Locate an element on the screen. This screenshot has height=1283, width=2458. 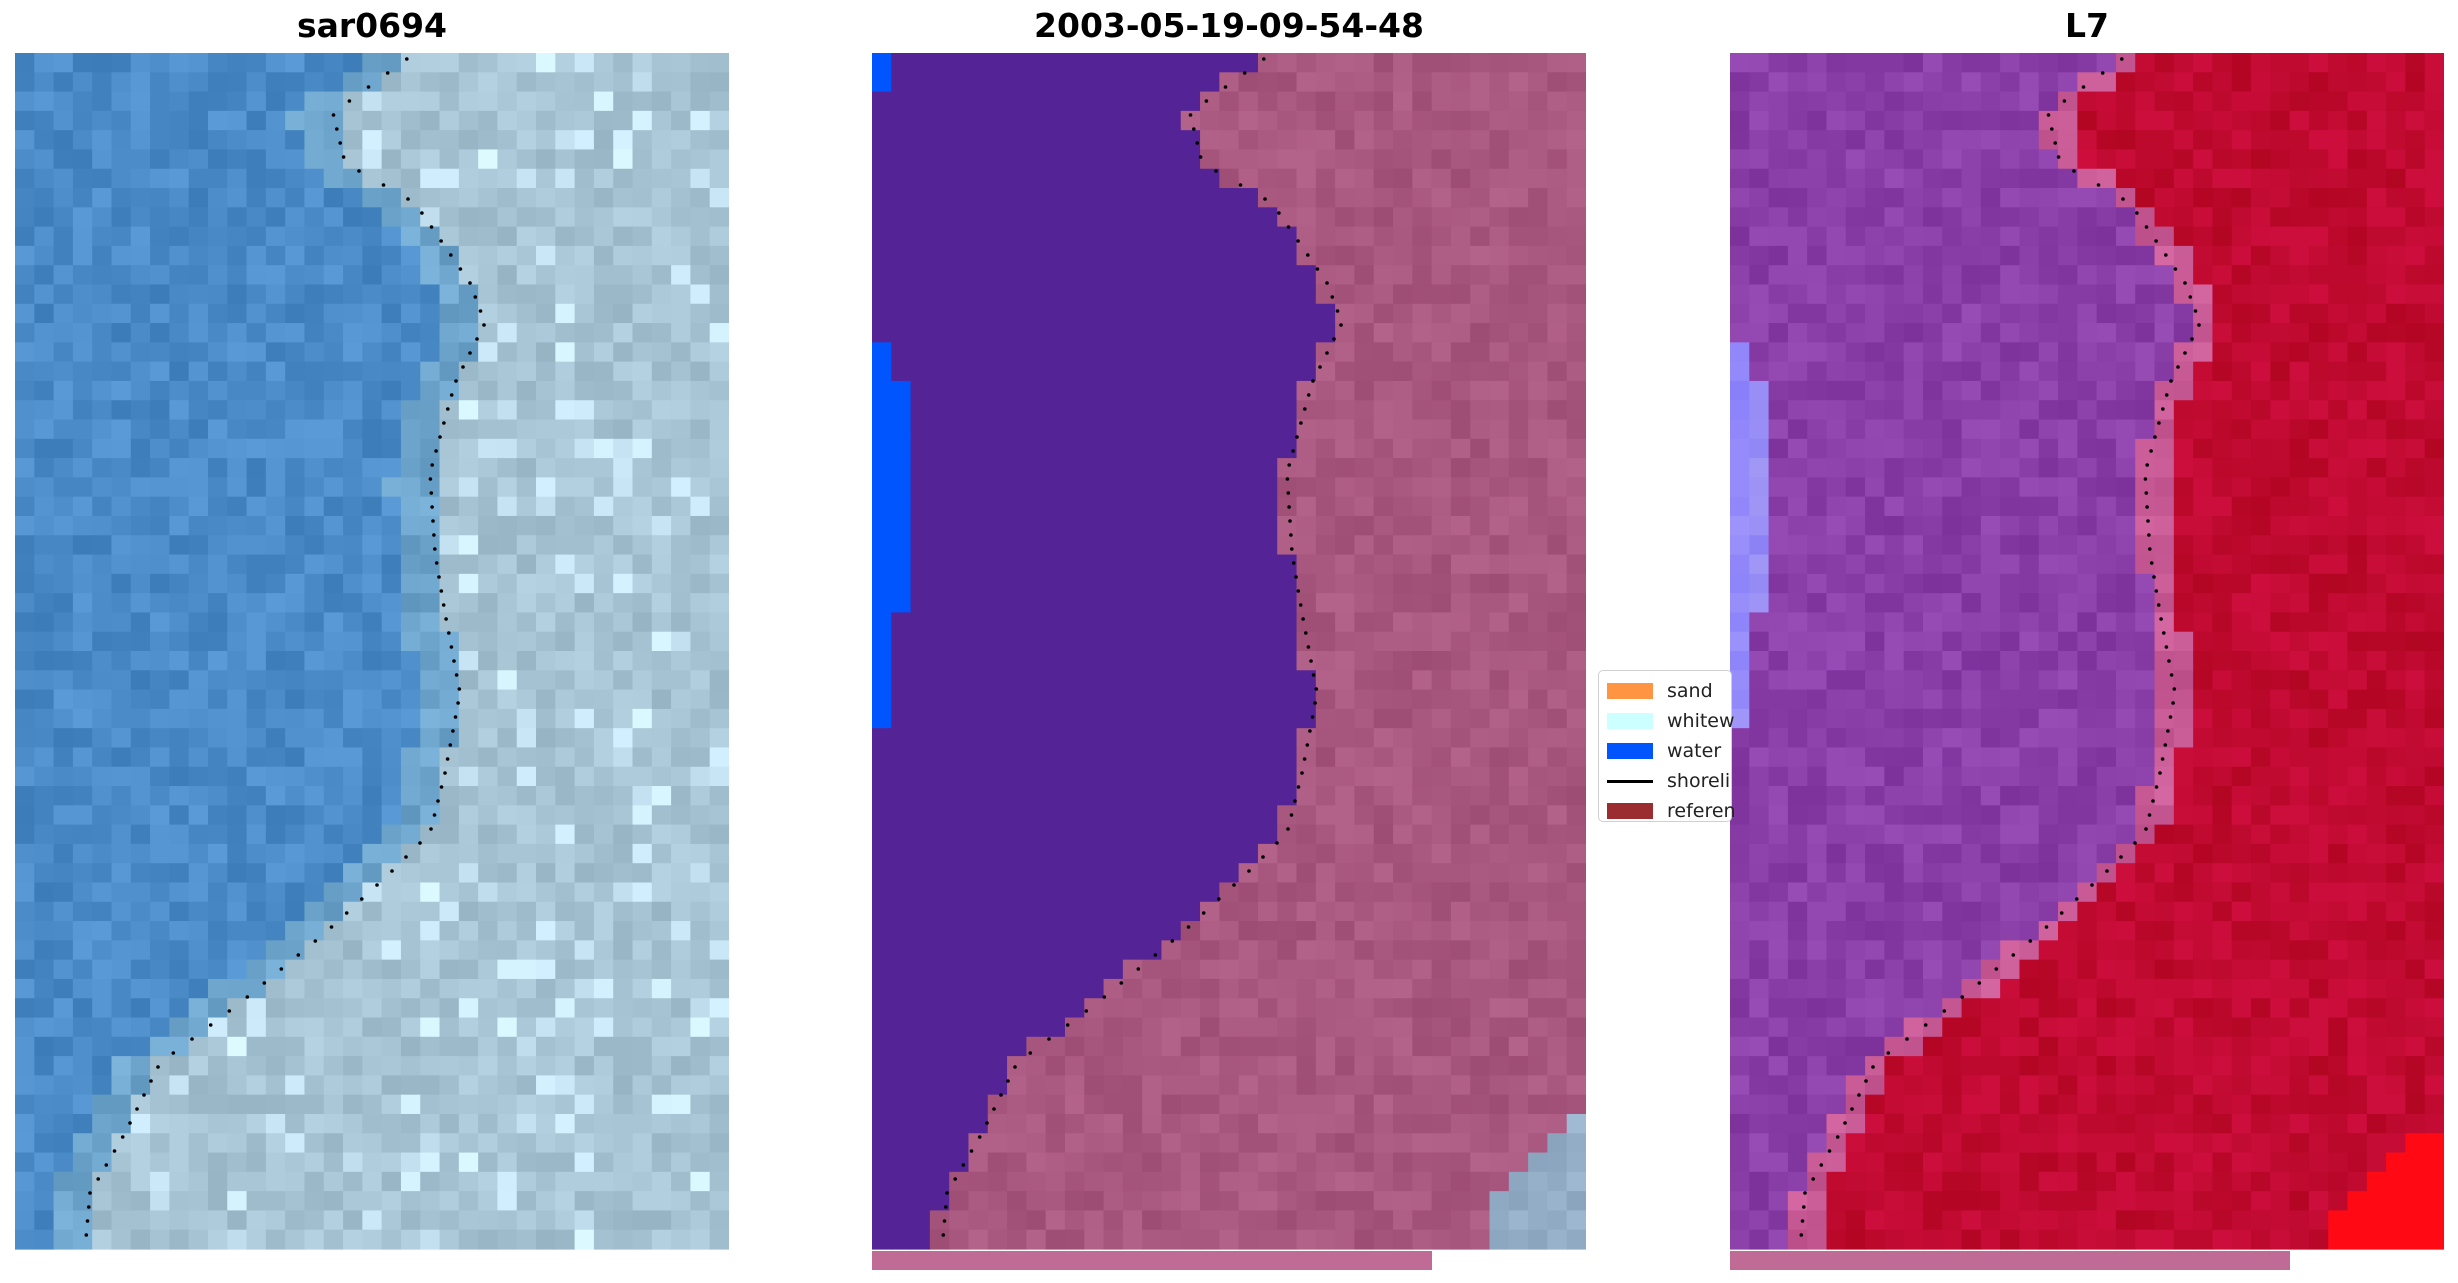
panel-title-index: L7 is located at coordinates (2087, 25).